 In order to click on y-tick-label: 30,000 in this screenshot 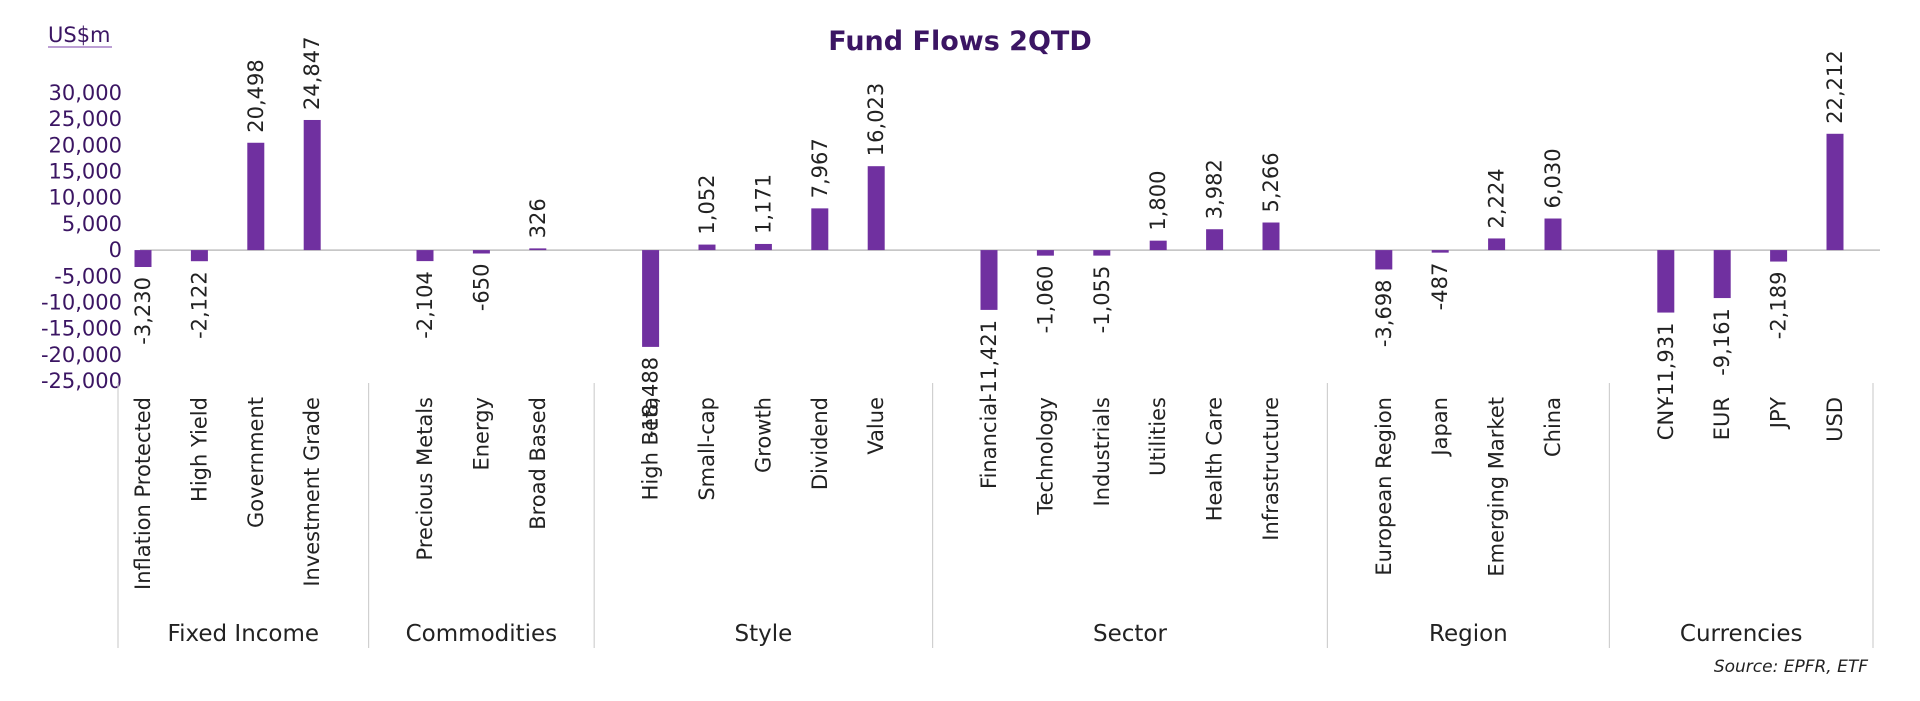, I will do `click(85, 93)`.